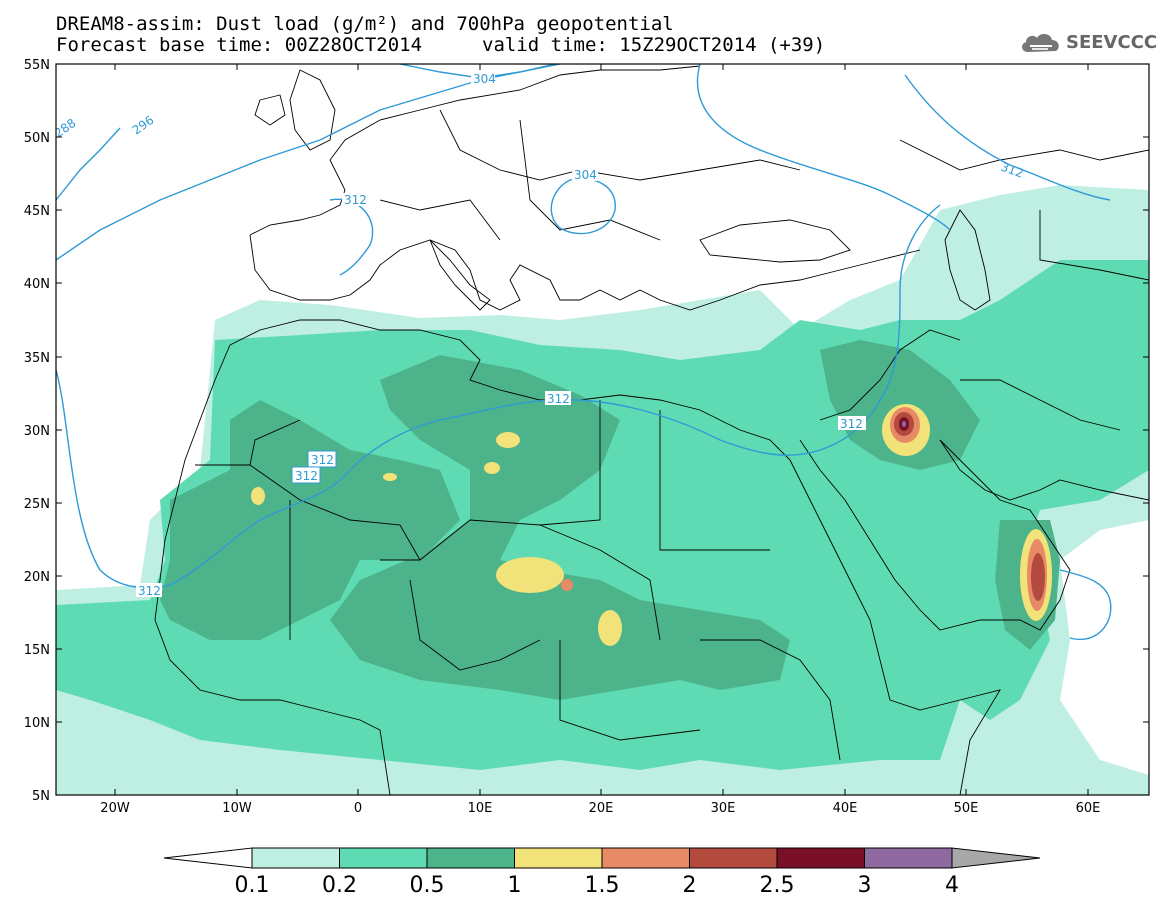 This screenshot has height=907, width=1165. Describe the element at coordinates (37, 504) in the screenshot. I see `lat-label: 25N` at that location.